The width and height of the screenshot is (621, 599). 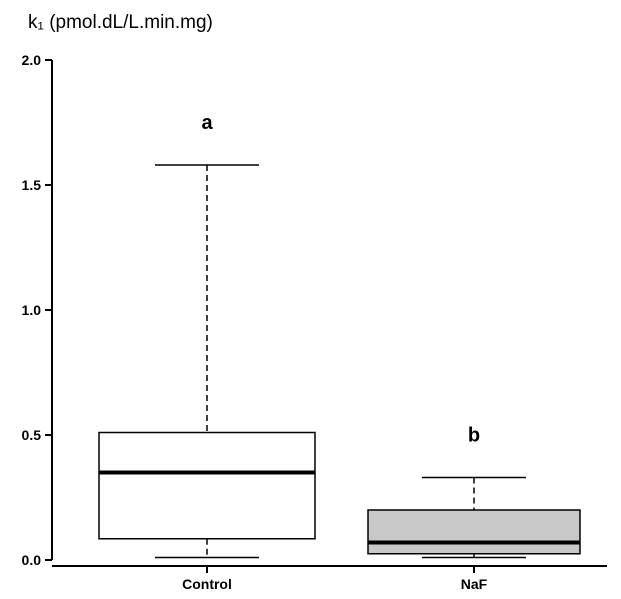 What do you see at coordinates (207, 485) in the screenshot?
I see `control-box` at bounding box center [207, 485].